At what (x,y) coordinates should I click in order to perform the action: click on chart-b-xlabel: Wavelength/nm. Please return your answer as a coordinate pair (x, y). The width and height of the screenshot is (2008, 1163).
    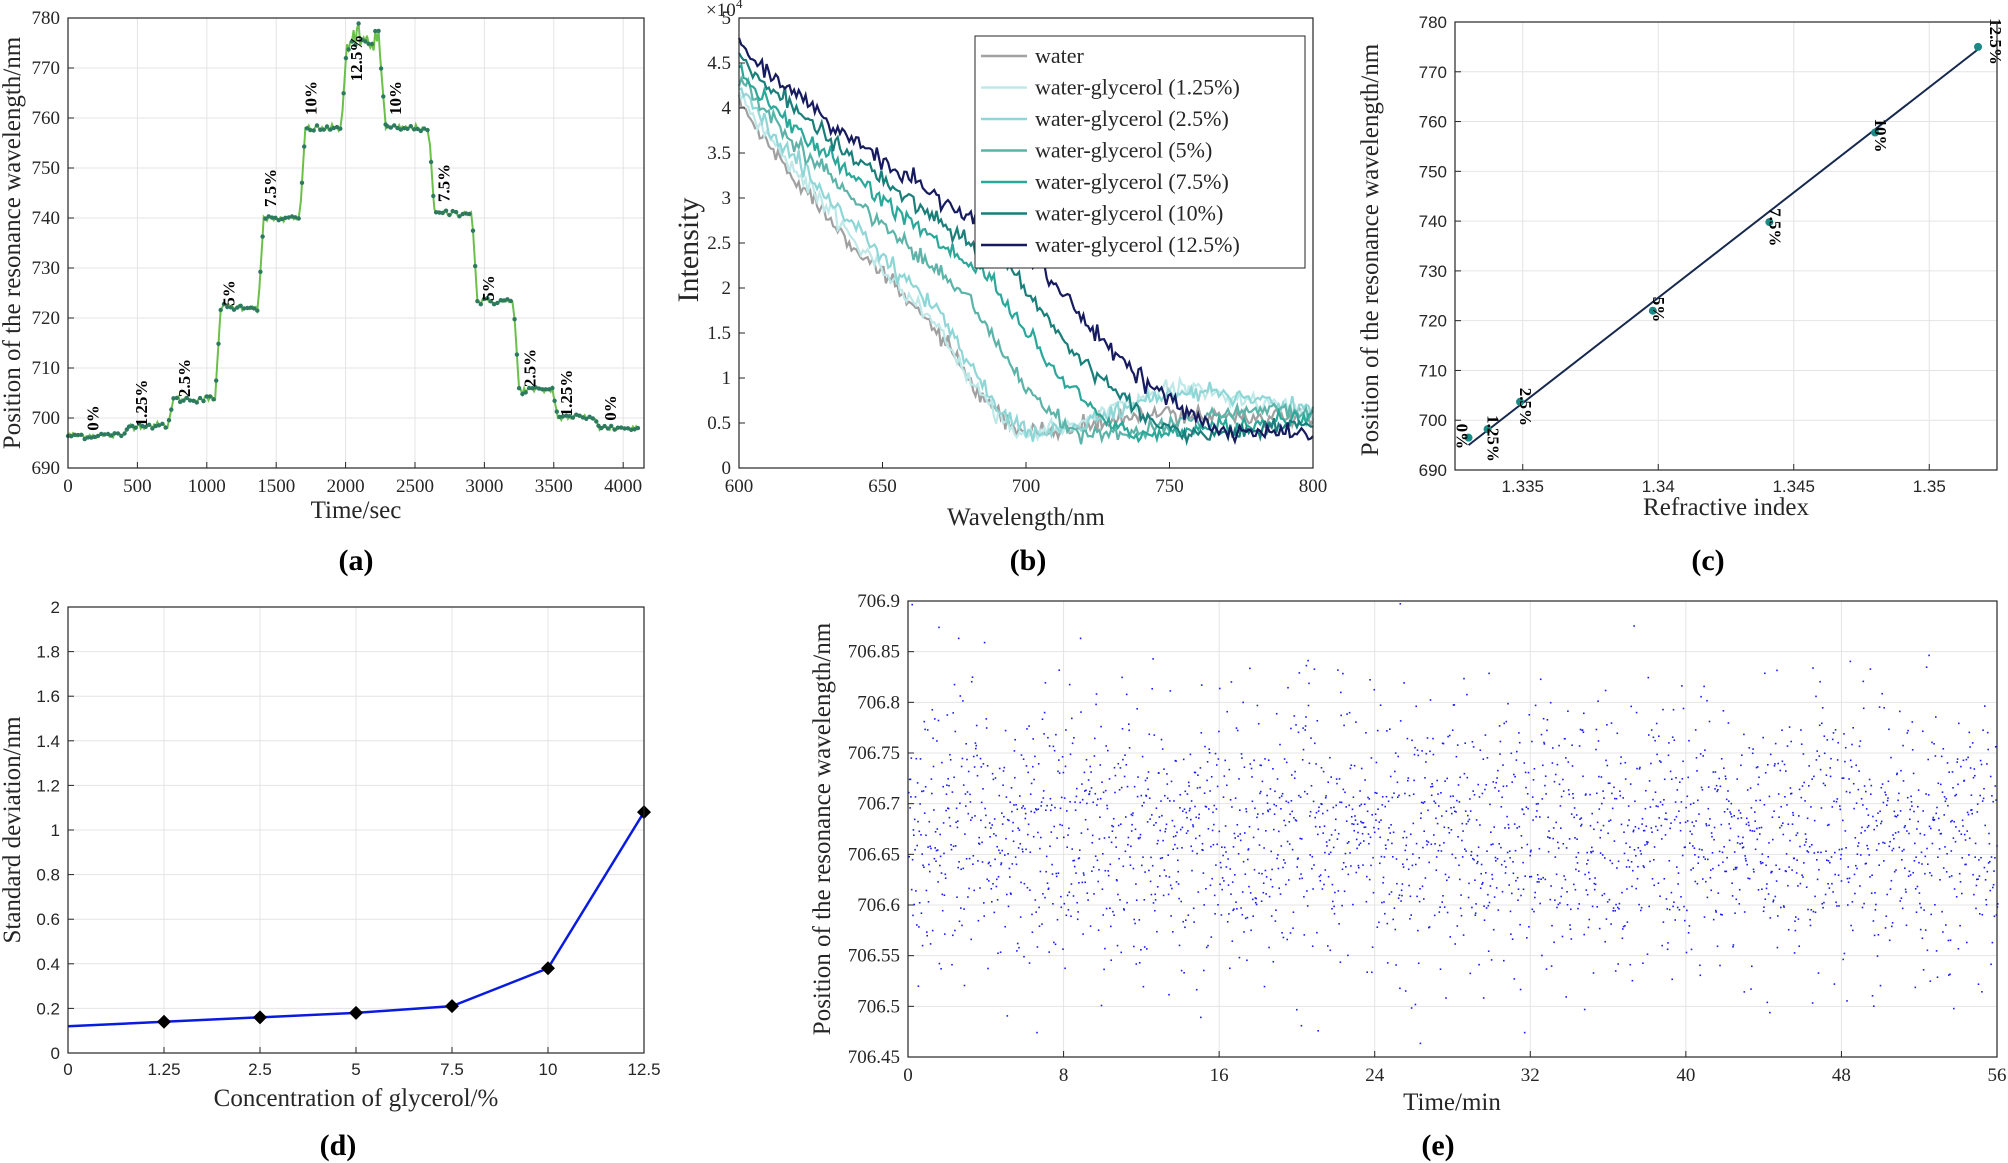
    Looking at the image, I should click on (1026, 517).